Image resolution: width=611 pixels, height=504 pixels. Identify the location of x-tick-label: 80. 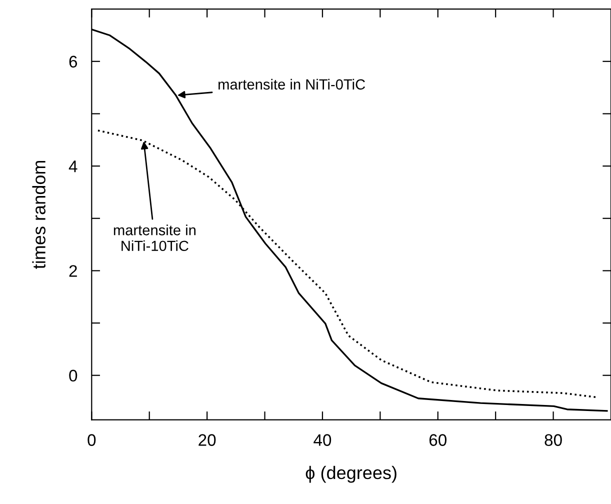
(553, 440).